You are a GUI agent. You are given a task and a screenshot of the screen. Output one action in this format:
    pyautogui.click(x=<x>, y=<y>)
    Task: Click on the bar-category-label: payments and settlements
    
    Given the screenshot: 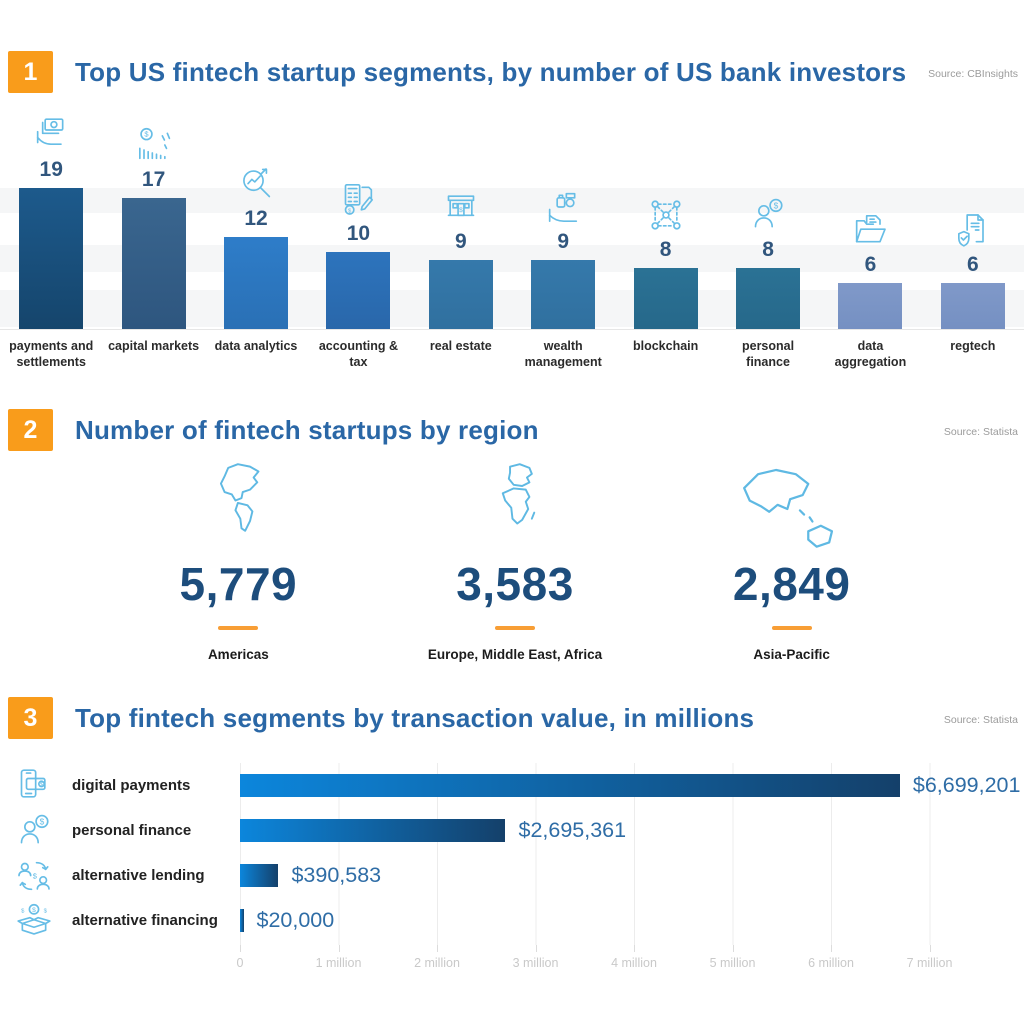 What is the action you would take?
    pyautogui.click(x=51, y=354)
    